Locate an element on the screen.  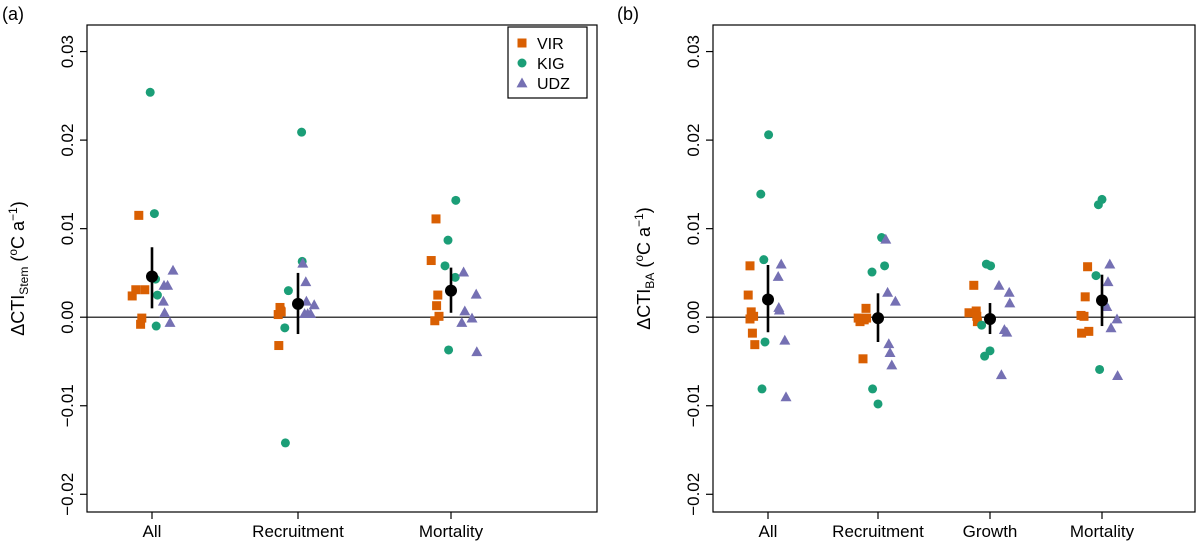
x-category-label: Mortality is located at coordinates (1102, 531).